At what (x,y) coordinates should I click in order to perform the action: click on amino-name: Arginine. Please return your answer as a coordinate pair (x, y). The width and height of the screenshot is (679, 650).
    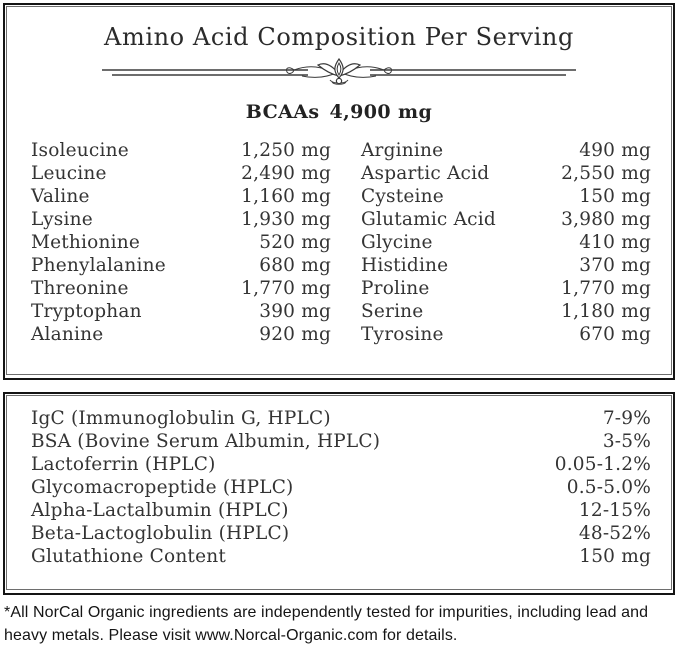
    Looking at the image, I should click on (402, 150).